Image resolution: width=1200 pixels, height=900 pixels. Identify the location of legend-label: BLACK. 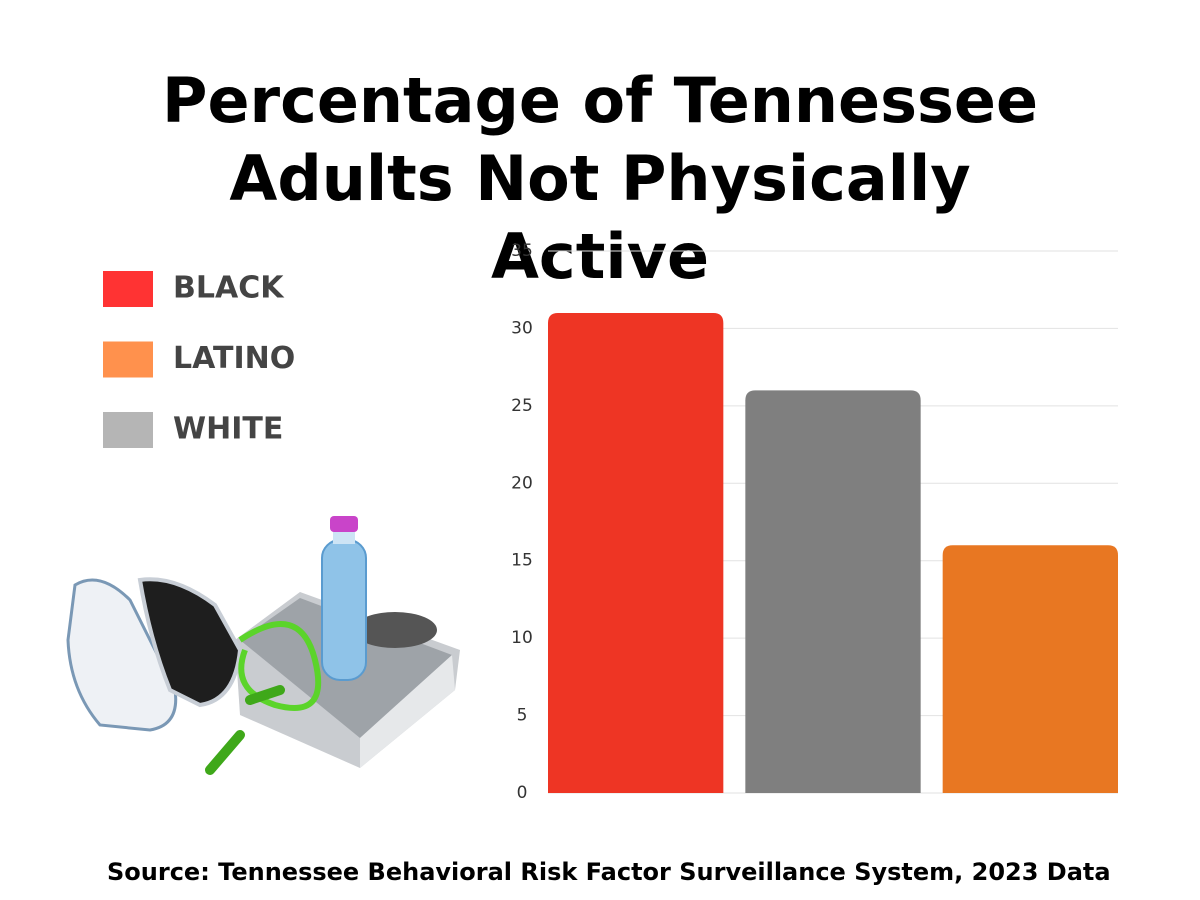
(229, 288).